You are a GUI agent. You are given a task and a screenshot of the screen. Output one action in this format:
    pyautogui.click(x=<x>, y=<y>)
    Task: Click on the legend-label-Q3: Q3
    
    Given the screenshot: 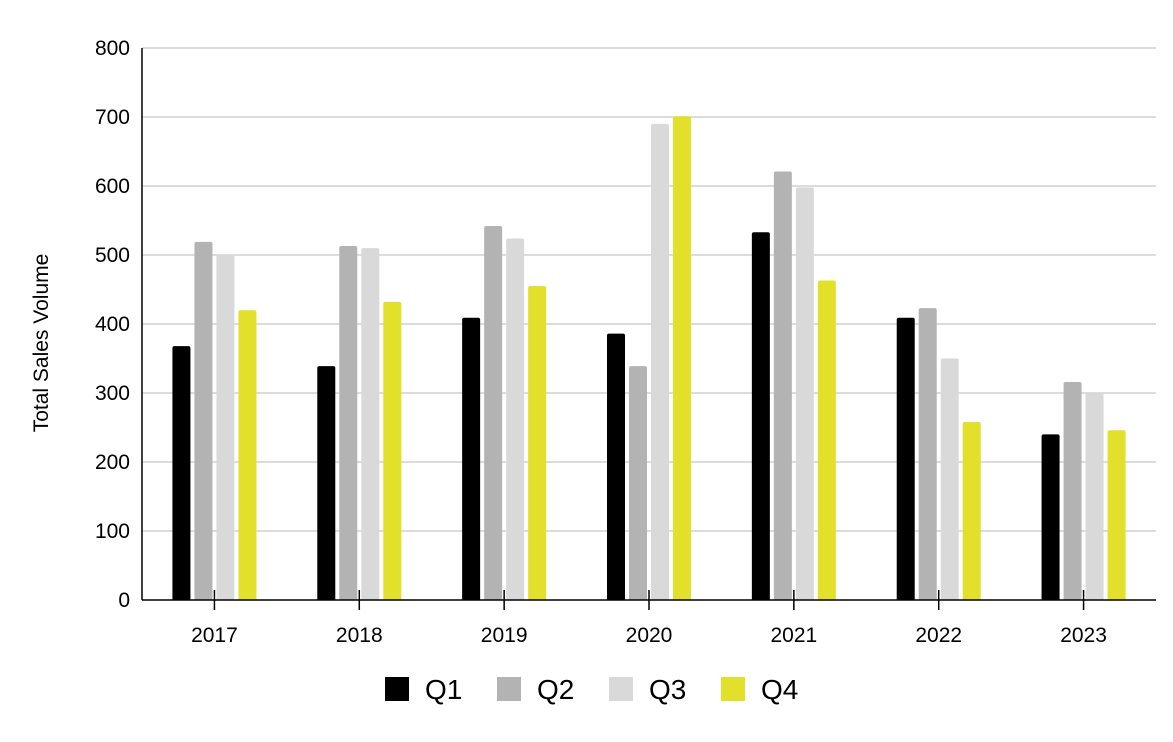 What is the action you would take?
    pyautogui.click(x=667, y=689)
    